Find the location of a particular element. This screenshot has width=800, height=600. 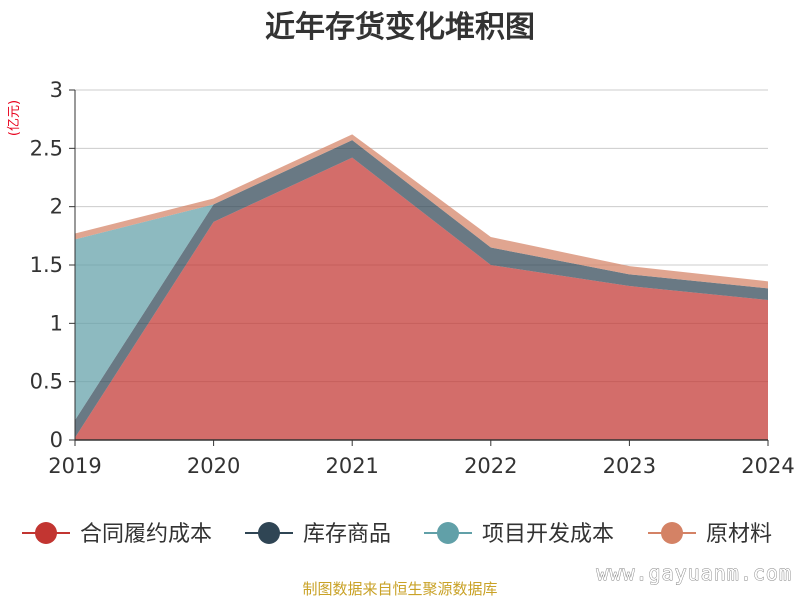

data-source-note: 制图数据来自恒生聚源数据库 is located at coordinates (399, 589).